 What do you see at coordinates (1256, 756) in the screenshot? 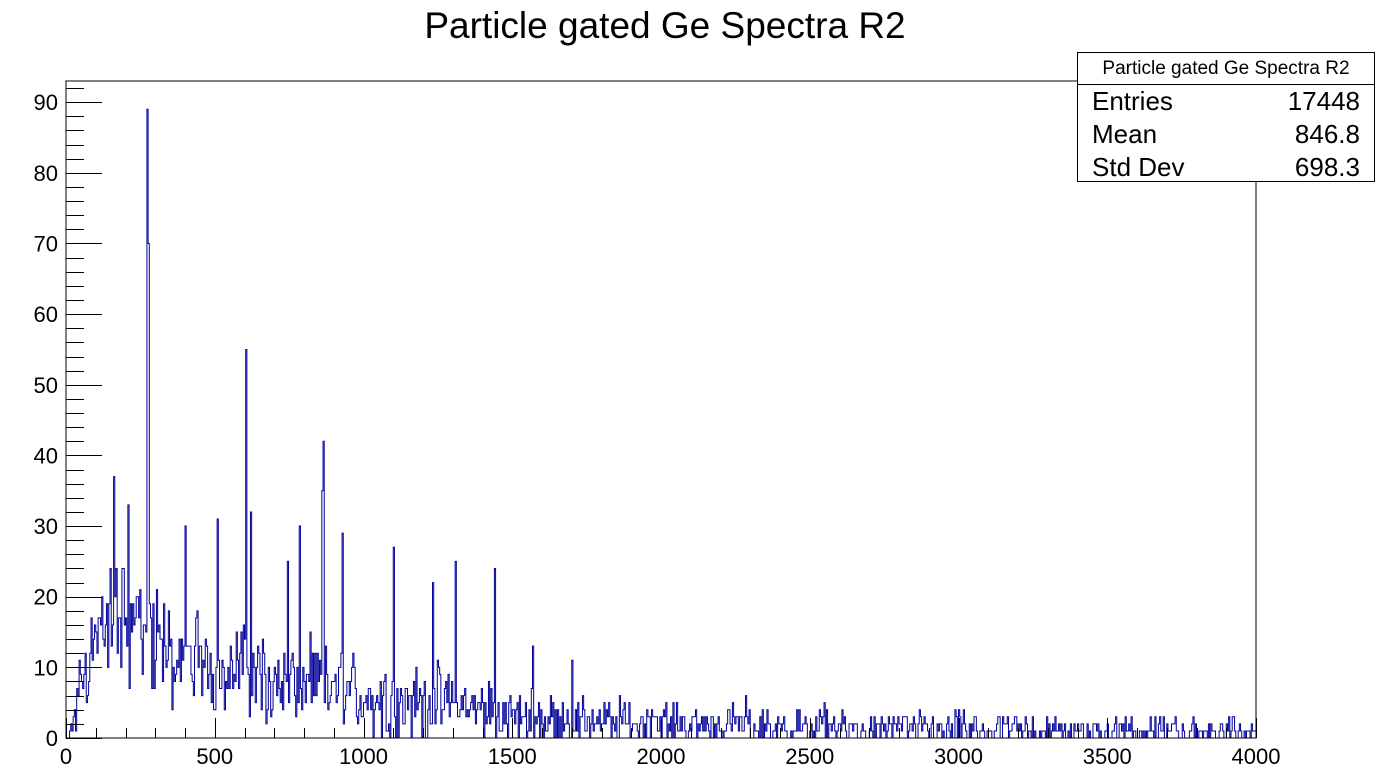
I see `x-tick-label: 4000` at bounding box center [1256, 756].